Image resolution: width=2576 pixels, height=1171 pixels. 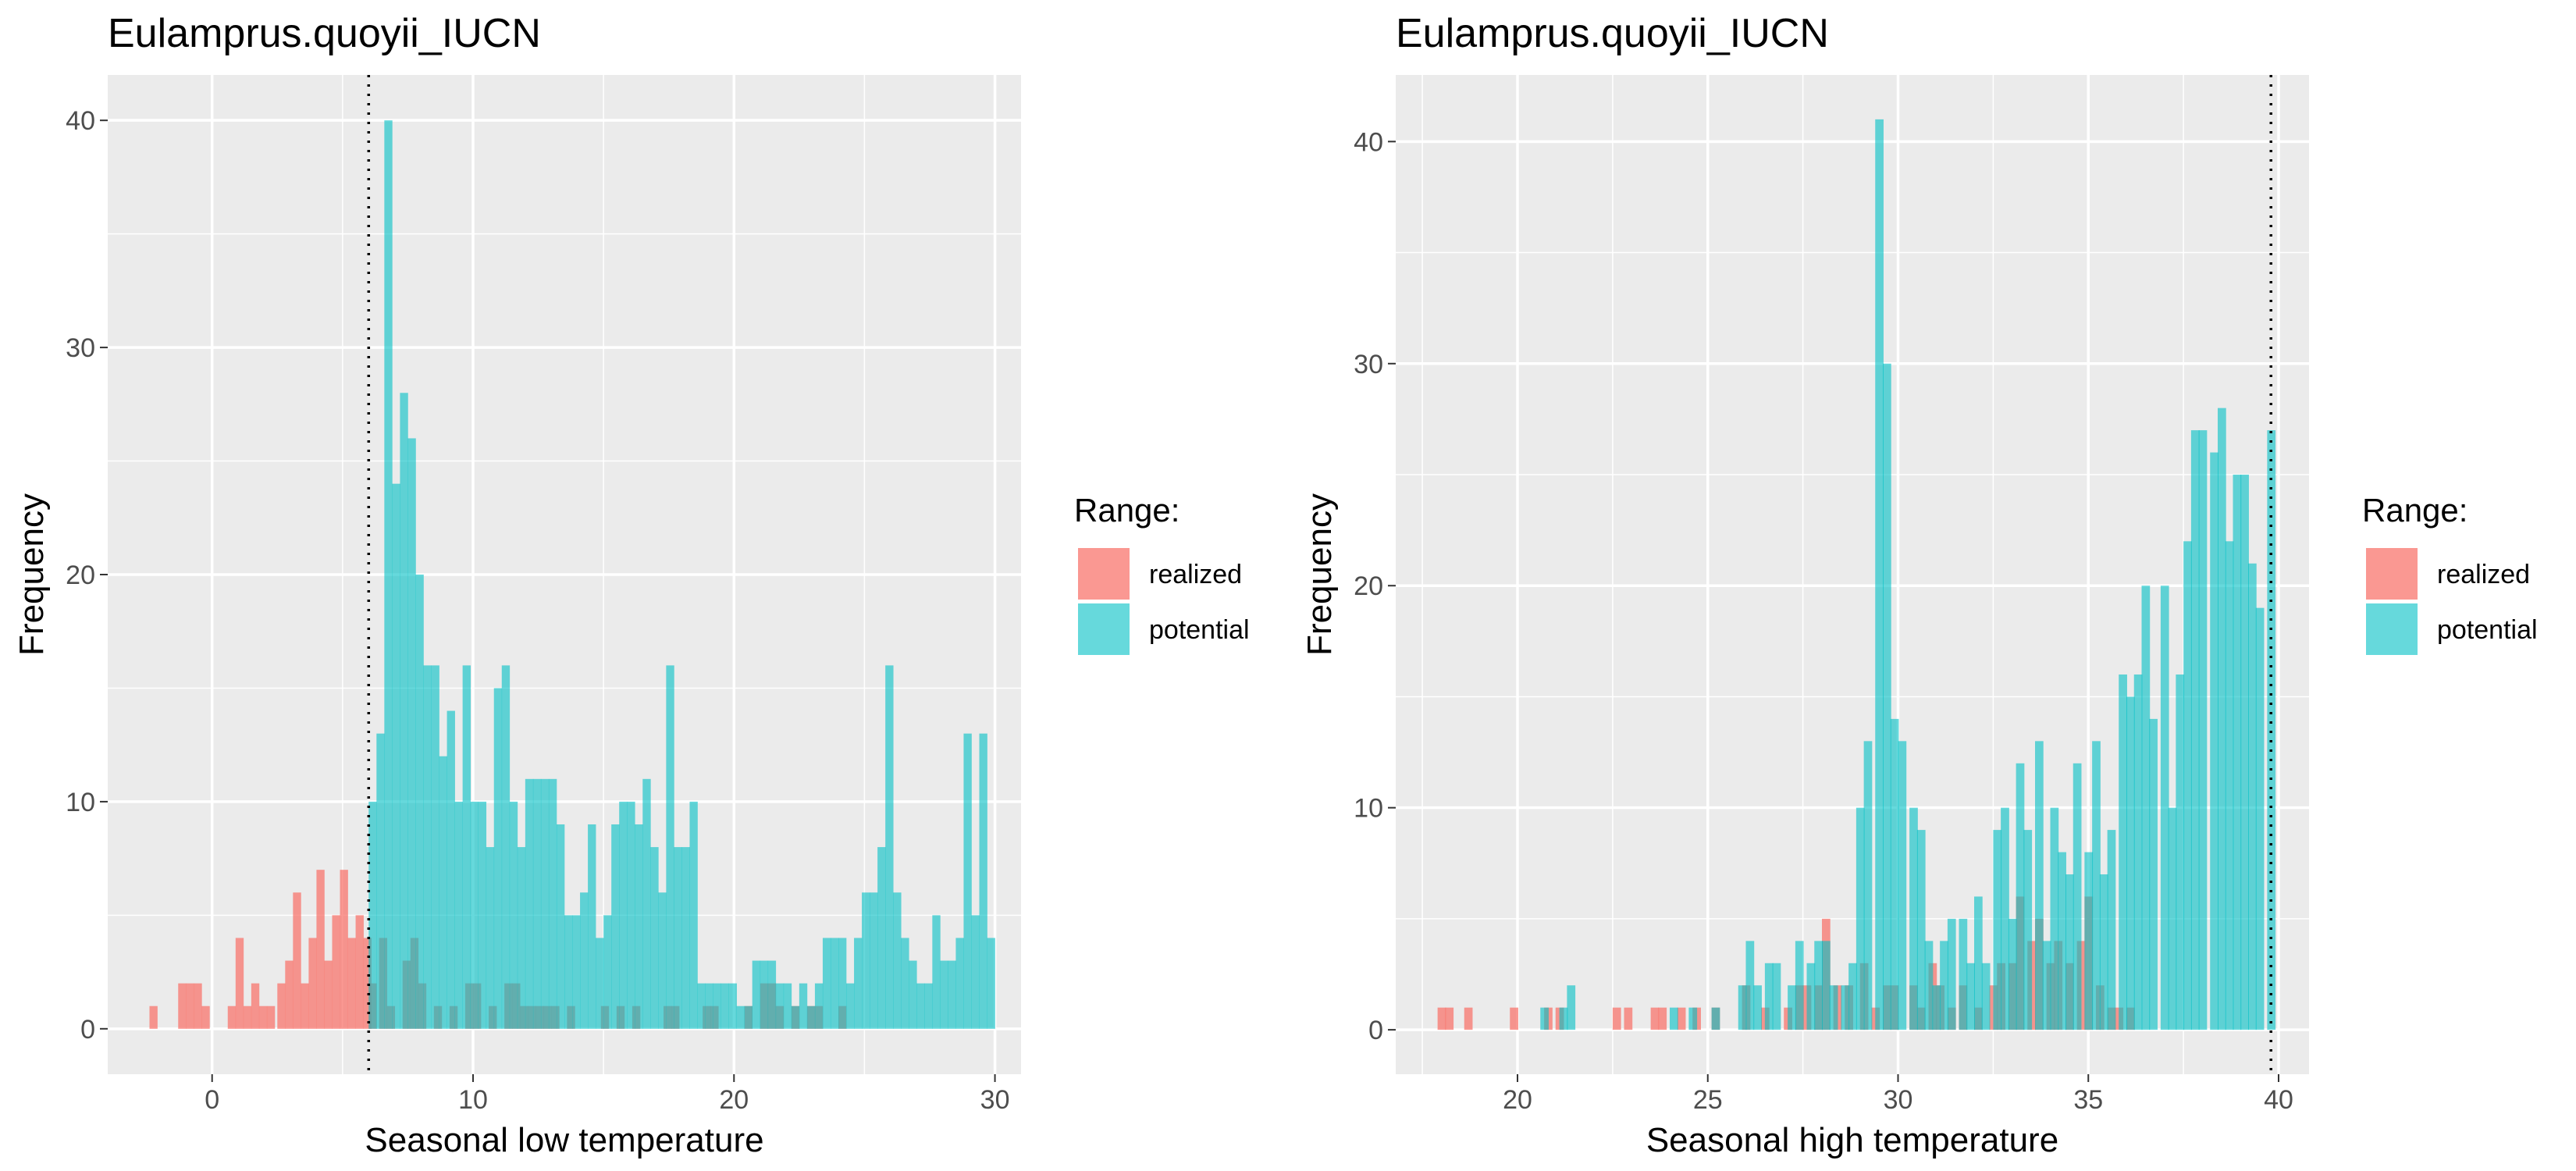 I want to click on x-tick-label: 40, so click(x=2278, y=1100).